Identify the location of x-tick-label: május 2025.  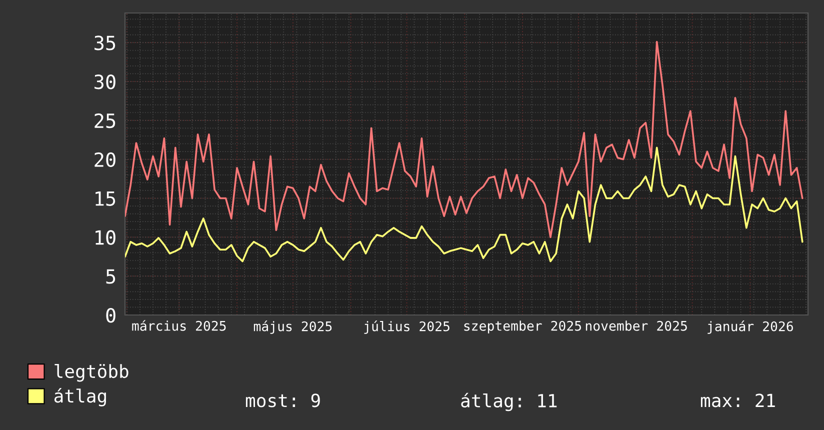
(293, 327).